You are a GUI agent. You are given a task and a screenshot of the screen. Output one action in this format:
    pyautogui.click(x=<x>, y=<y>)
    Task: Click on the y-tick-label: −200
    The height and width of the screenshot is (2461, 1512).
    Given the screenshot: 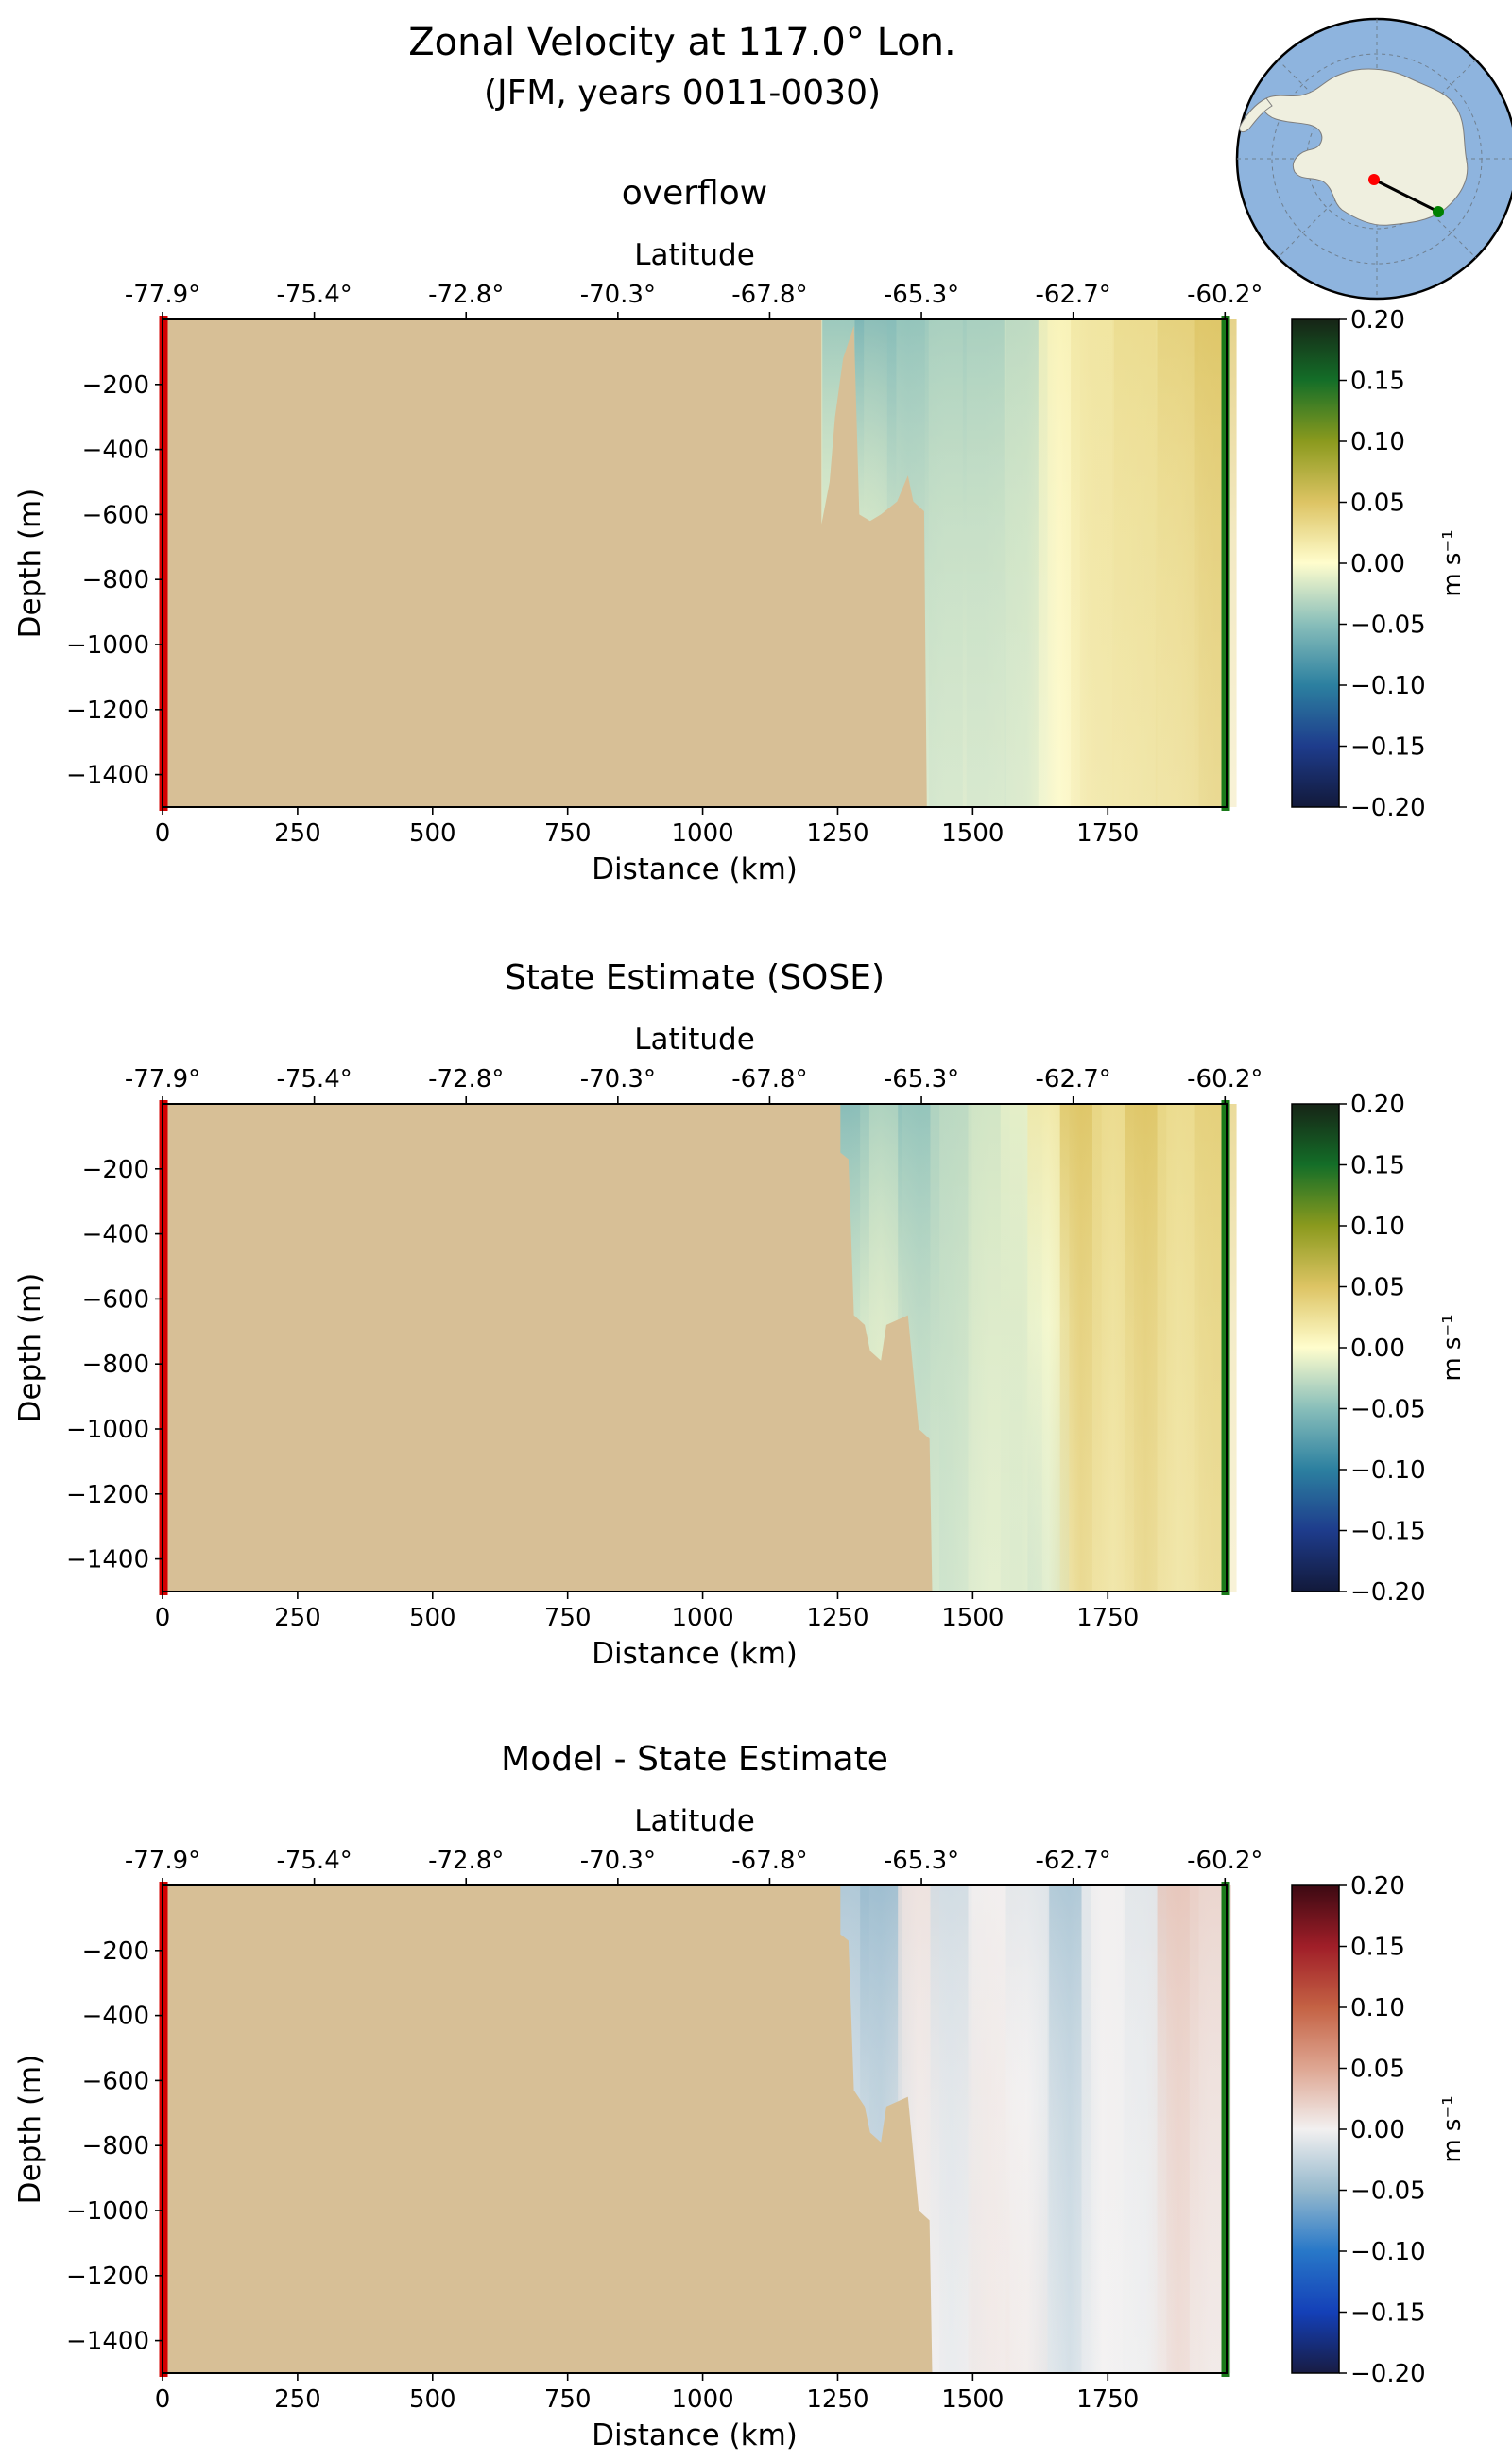 What is the action you would take?
    pyautogui.click(x=115, y=1952)
    